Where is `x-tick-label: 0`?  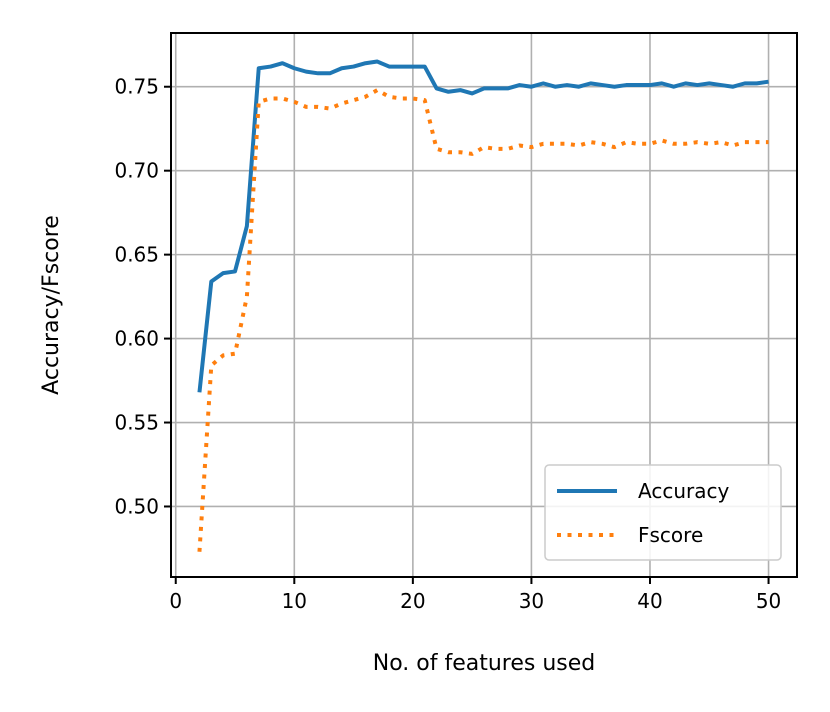 x-tick-label: 0 is located at coordinates (175, 601).